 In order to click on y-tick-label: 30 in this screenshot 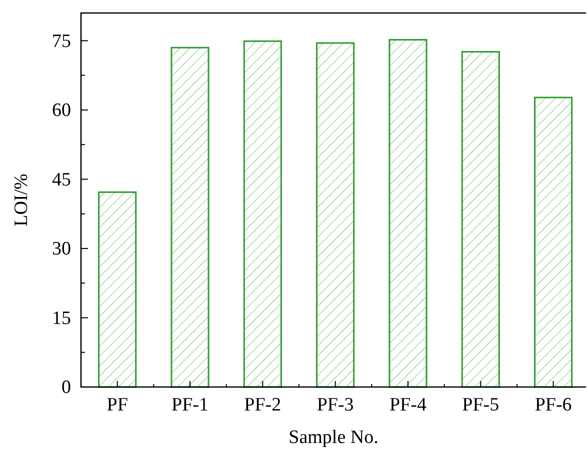, I will do `click(61, 249)`.